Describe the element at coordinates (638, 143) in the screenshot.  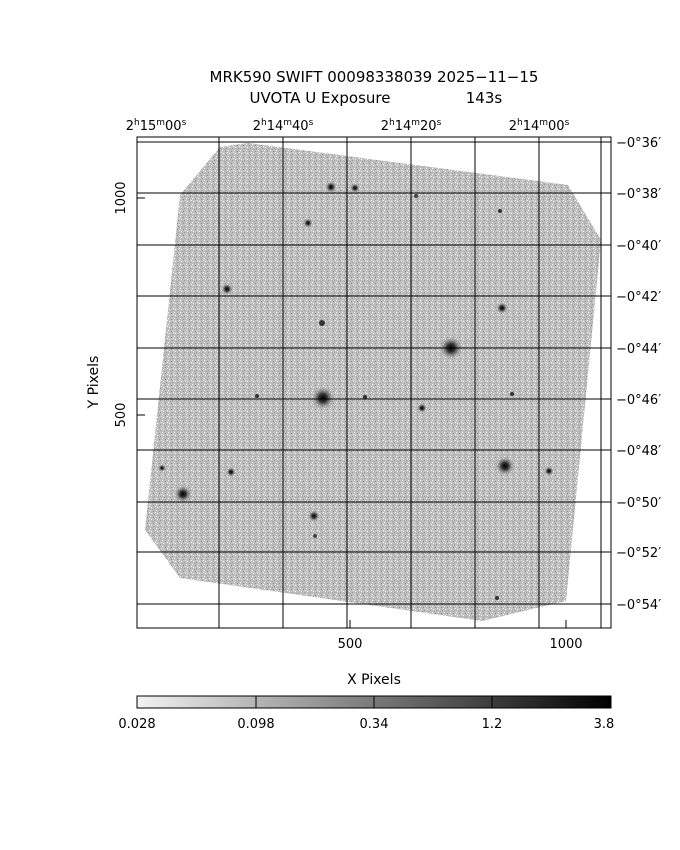
I see `dec-label-1: −0°36′` at that location.